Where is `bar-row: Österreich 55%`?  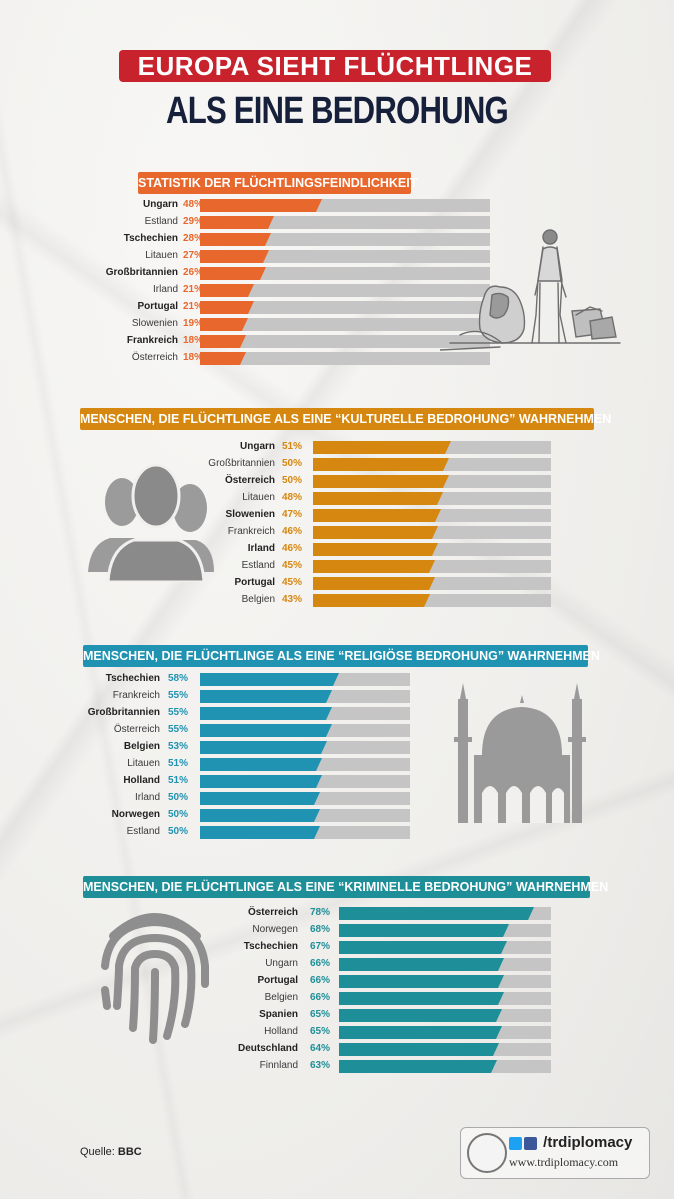 bar-row: Österreich 55% is located at coordinates (245, 730).